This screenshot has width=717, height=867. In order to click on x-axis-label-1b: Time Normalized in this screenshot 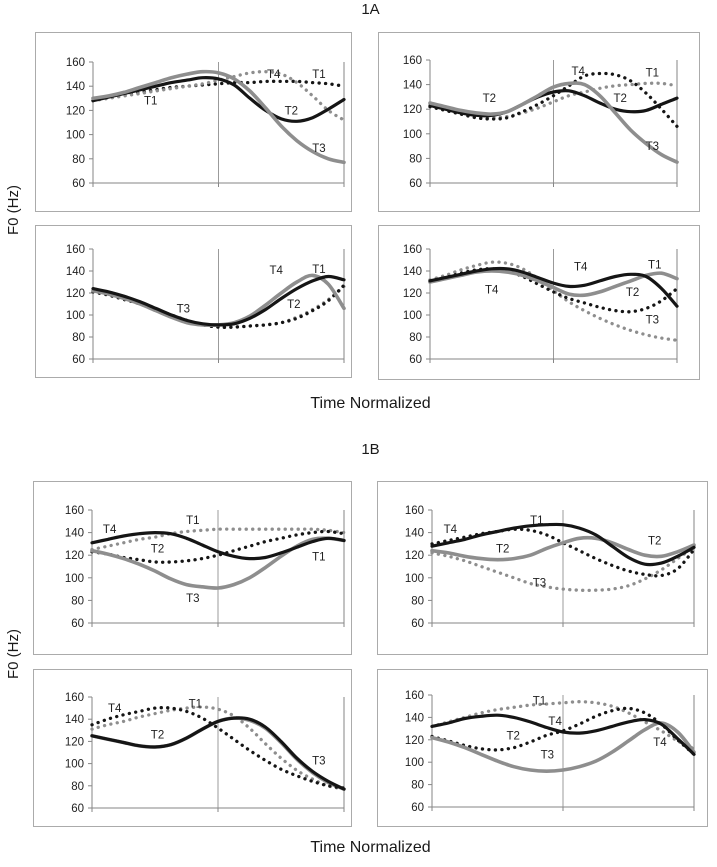, I will do `click(370, 847)`.